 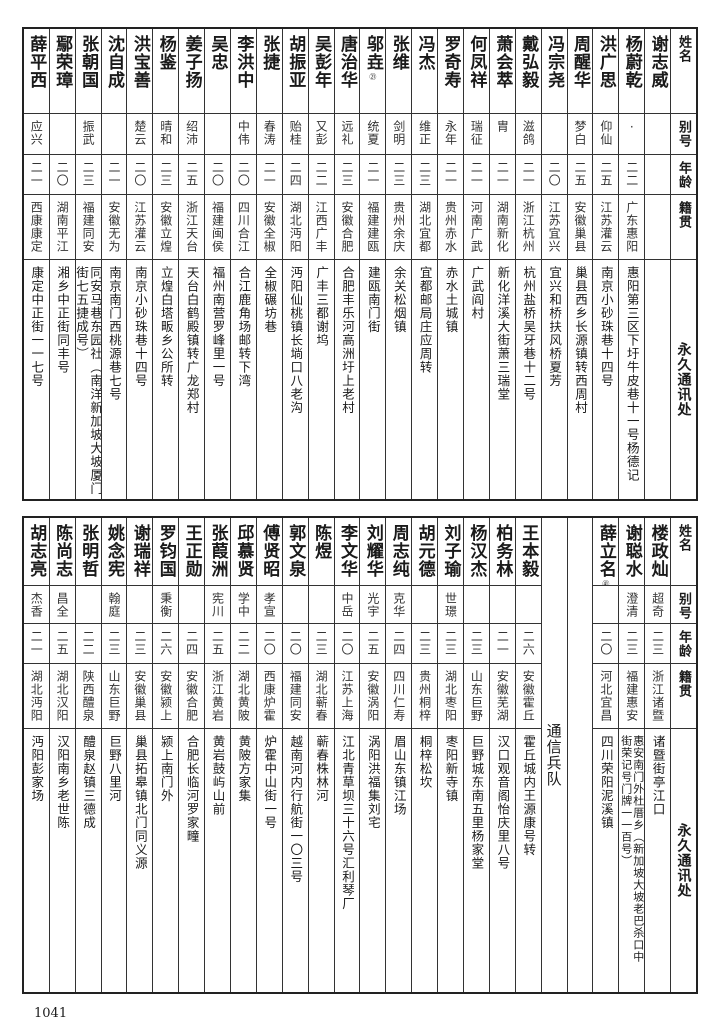 What do you see at coordinates (244, 327) in the screenshot?
I see `person-address: 合江鹿角场邮转下湾` at bounding box center [244, 327].